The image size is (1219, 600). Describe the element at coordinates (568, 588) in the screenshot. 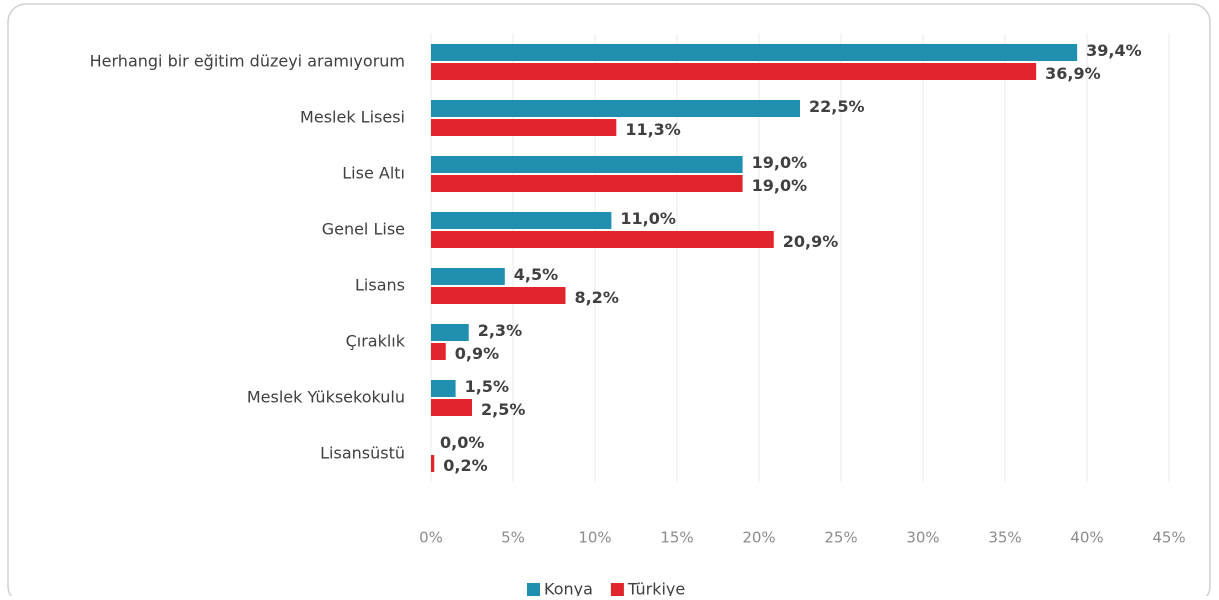

I see `legend-label: Konya` at that location.